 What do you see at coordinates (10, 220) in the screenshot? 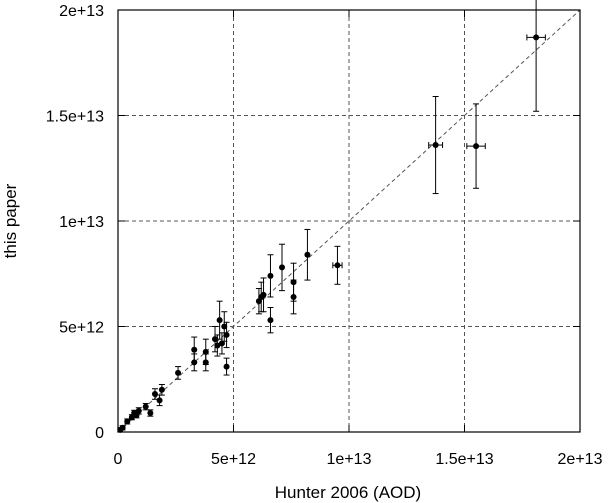
I see `y-axis-label: this paper` at bounding box center [10, 220].